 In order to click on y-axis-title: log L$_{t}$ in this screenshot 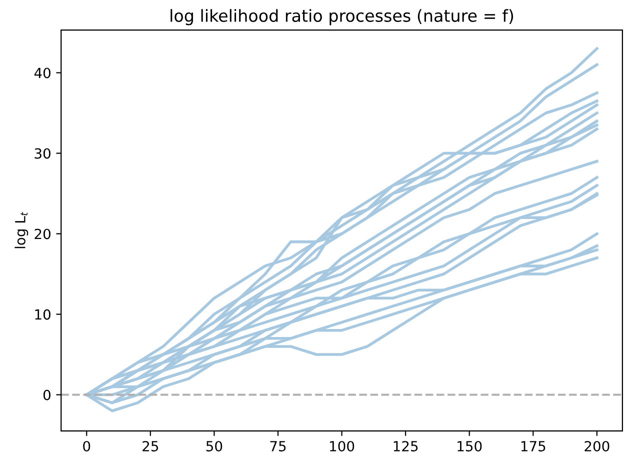, I will do `click(21, 230)`.